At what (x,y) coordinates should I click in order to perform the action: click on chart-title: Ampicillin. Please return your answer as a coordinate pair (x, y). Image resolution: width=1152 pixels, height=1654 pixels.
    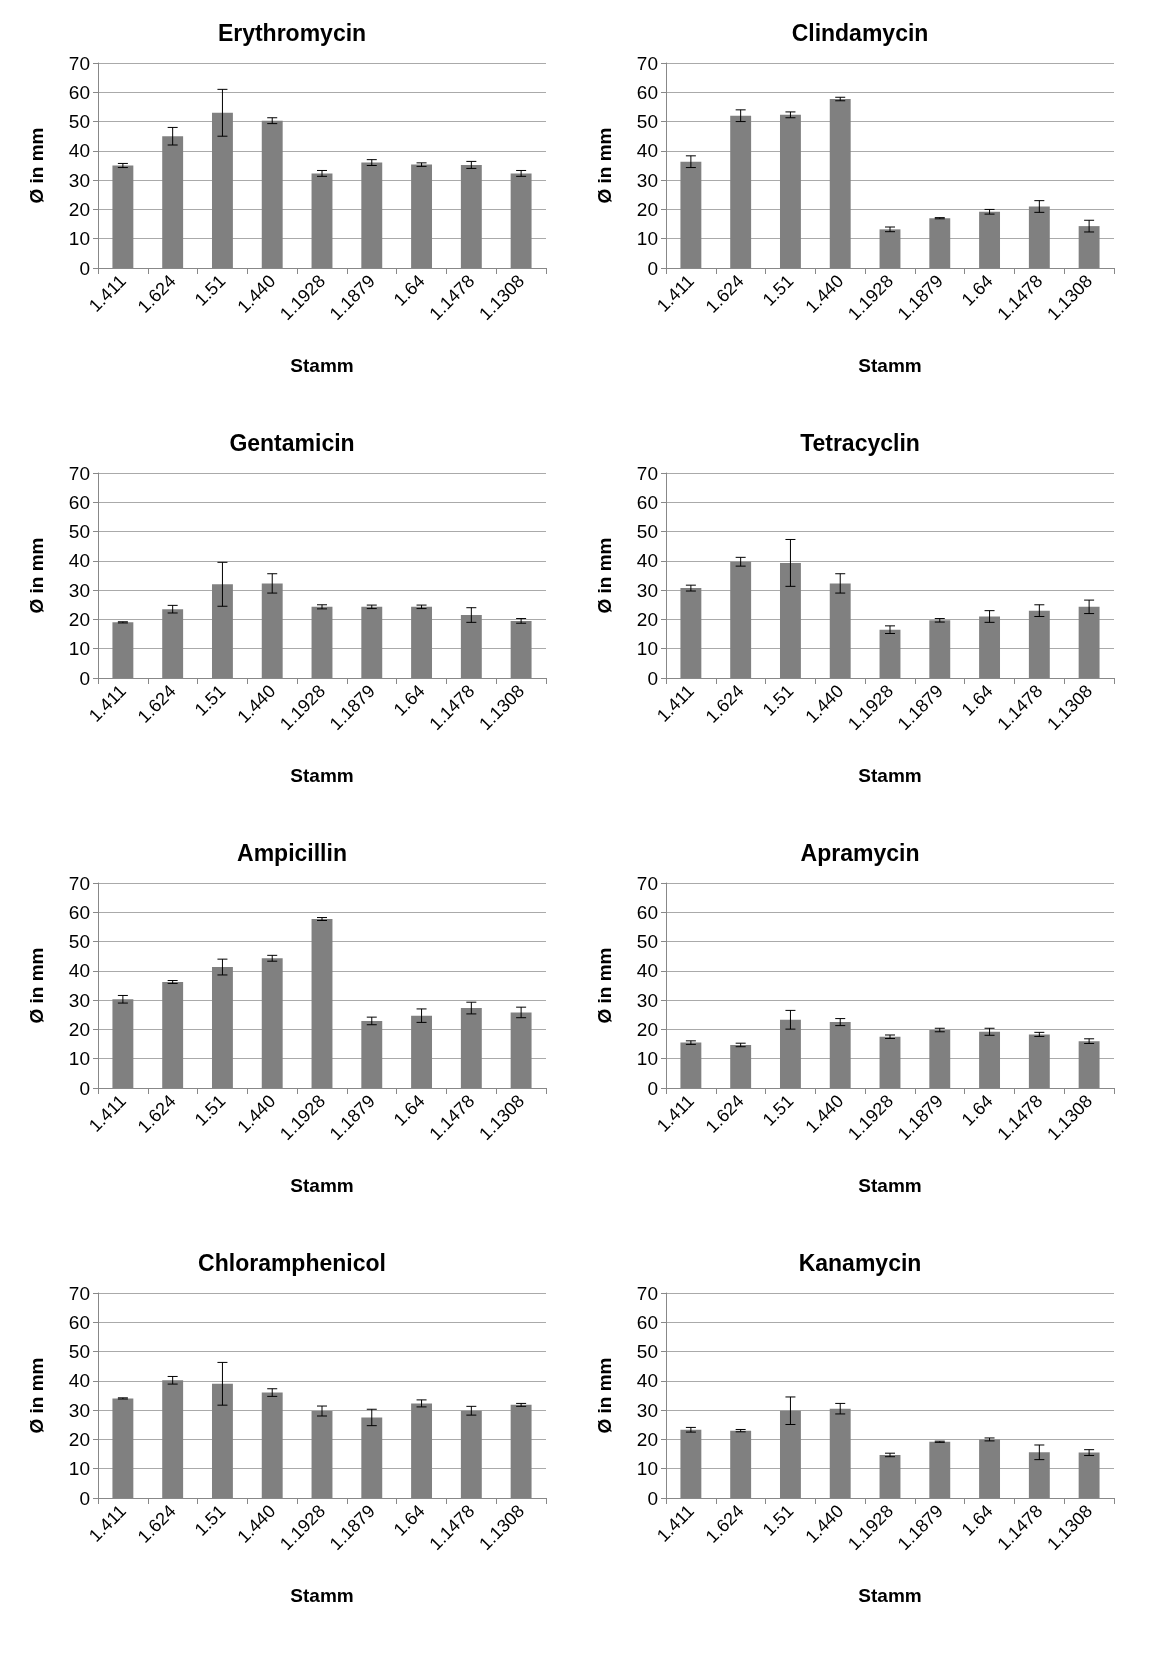
    Looking at the image, I should click on (292, 852).